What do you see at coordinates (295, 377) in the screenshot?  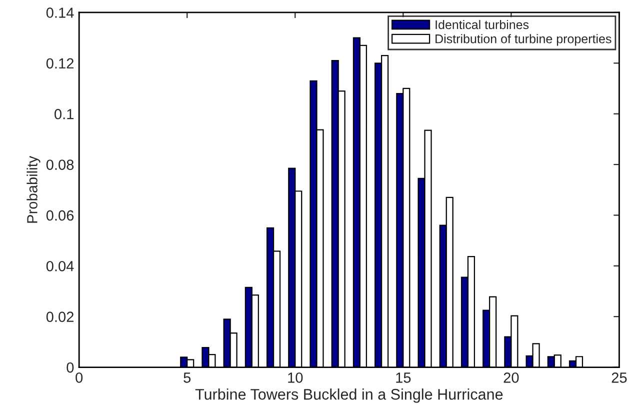 I see `x-tick-label: 10` at bounding box center [295, 377].